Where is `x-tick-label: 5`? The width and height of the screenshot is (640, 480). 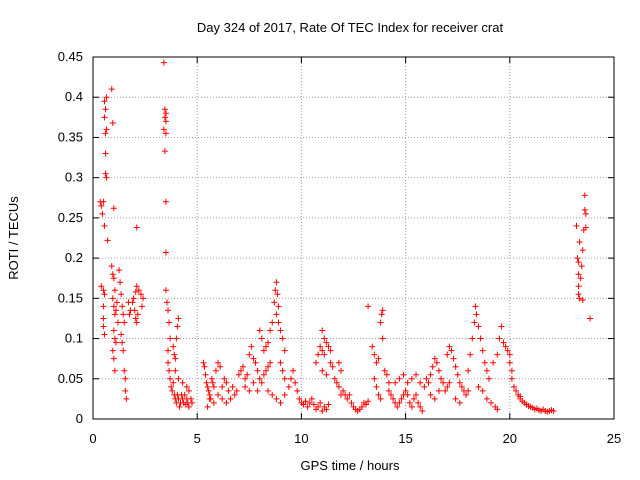 x-tick-label: 5 is located at coordinates (197, 438).